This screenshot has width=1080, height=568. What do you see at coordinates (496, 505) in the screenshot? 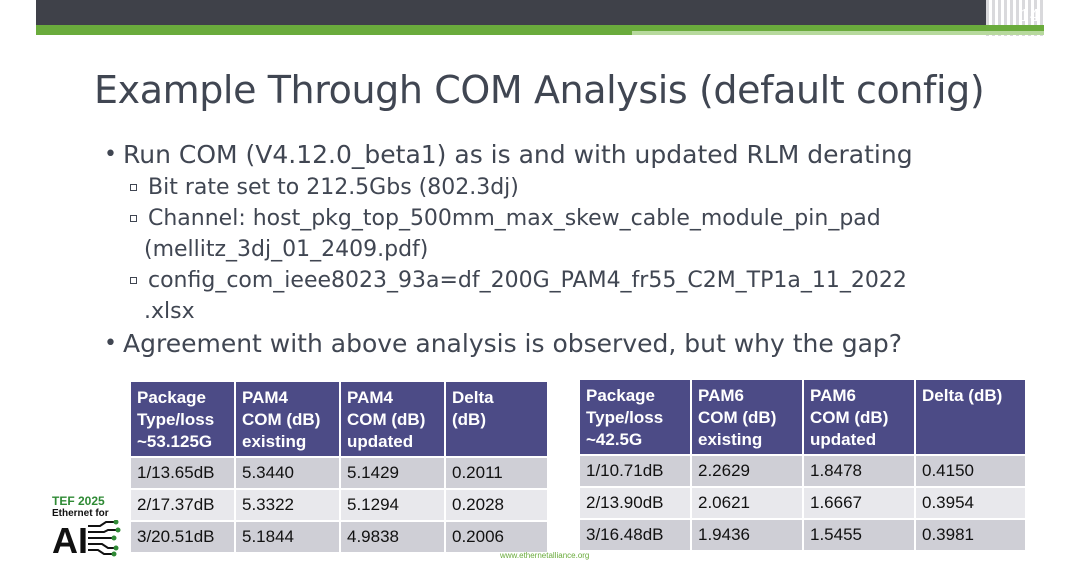
I see `table-cell: 0.2028` at bounding box center [496, 505].